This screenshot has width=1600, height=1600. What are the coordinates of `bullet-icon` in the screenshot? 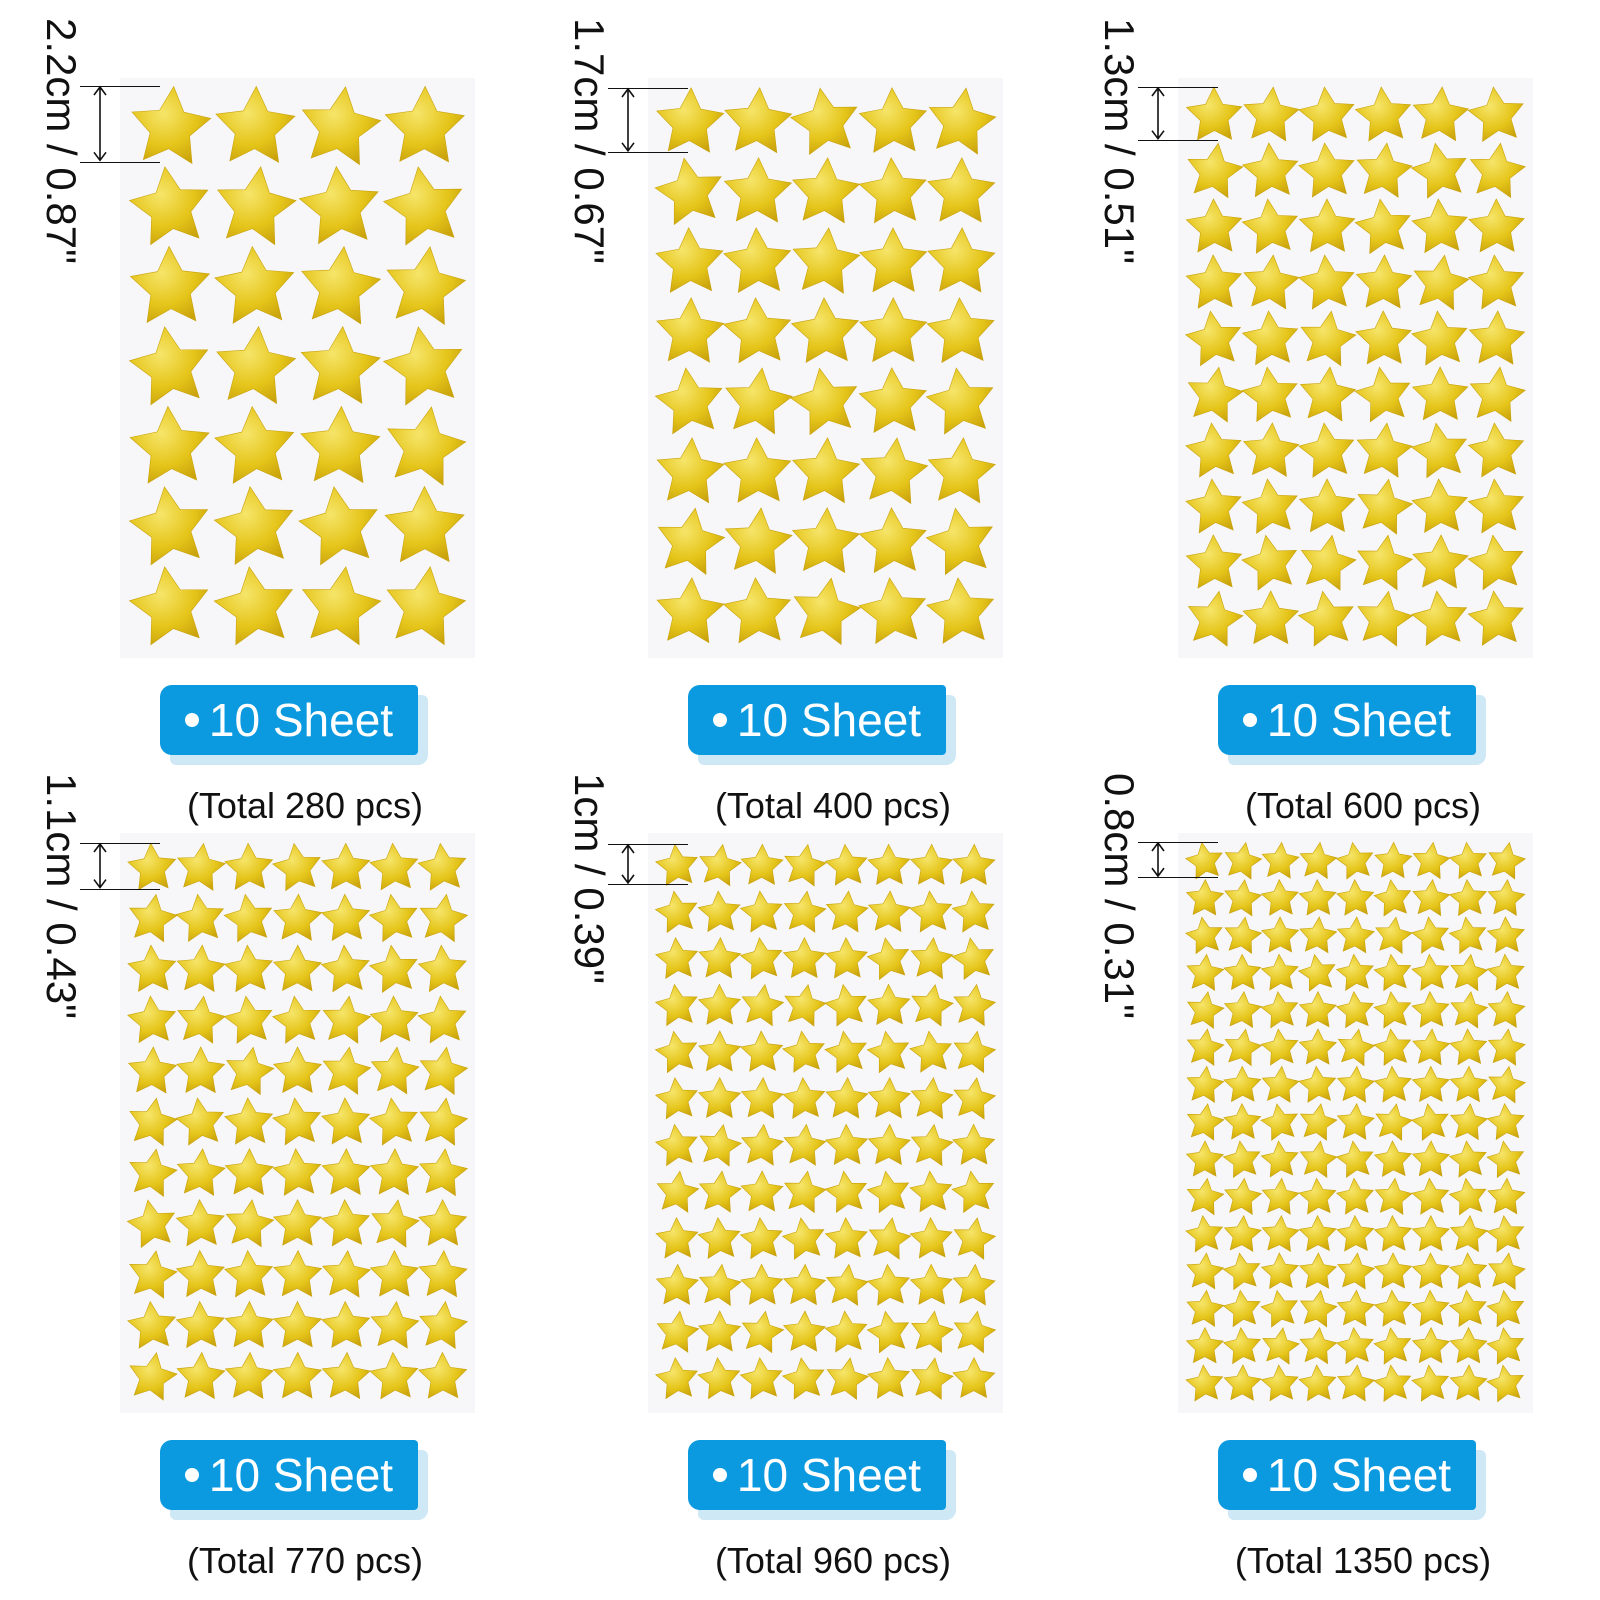 It's located at (1249, 1474).